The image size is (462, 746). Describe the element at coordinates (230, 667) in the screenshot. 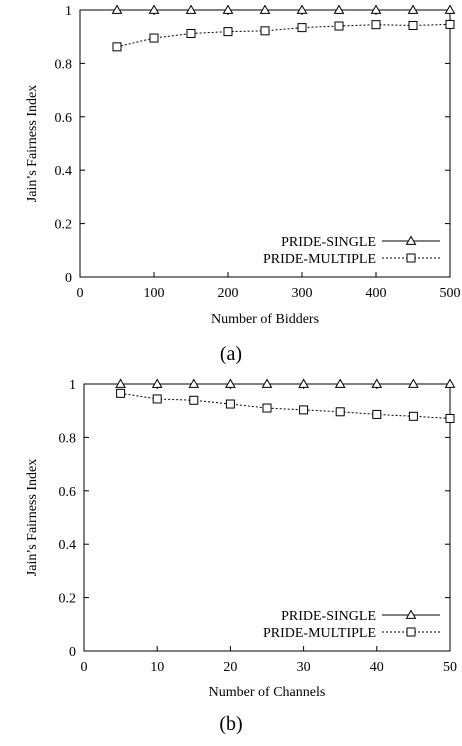

I see `x-tick-label: 20` at that location.